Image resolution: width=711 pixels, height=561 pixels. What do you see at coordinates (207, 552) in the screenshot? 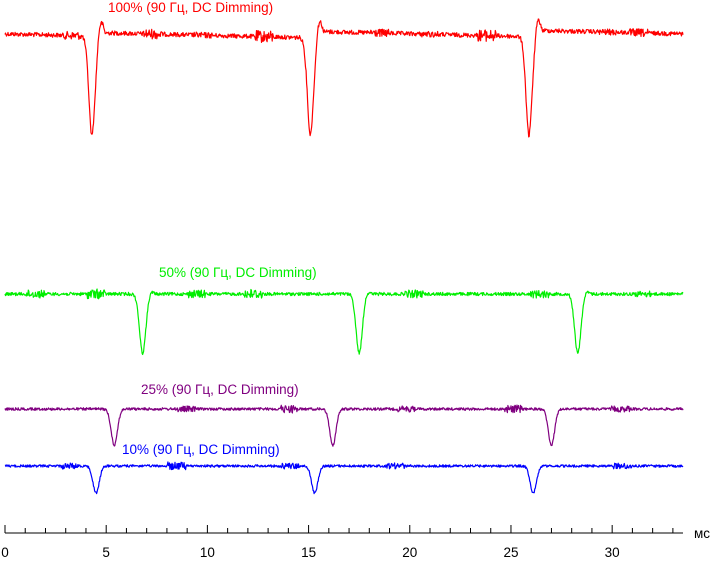
I see `x-tick-label: 10` at bounding box center [207, 552].